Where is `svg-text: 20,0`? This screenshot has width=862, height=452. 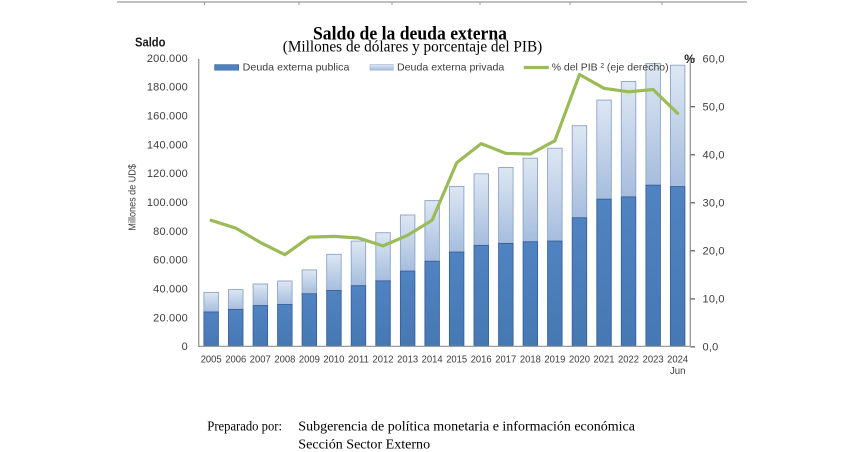
svg-text: 20,0 is located at coordinates (714, 251).